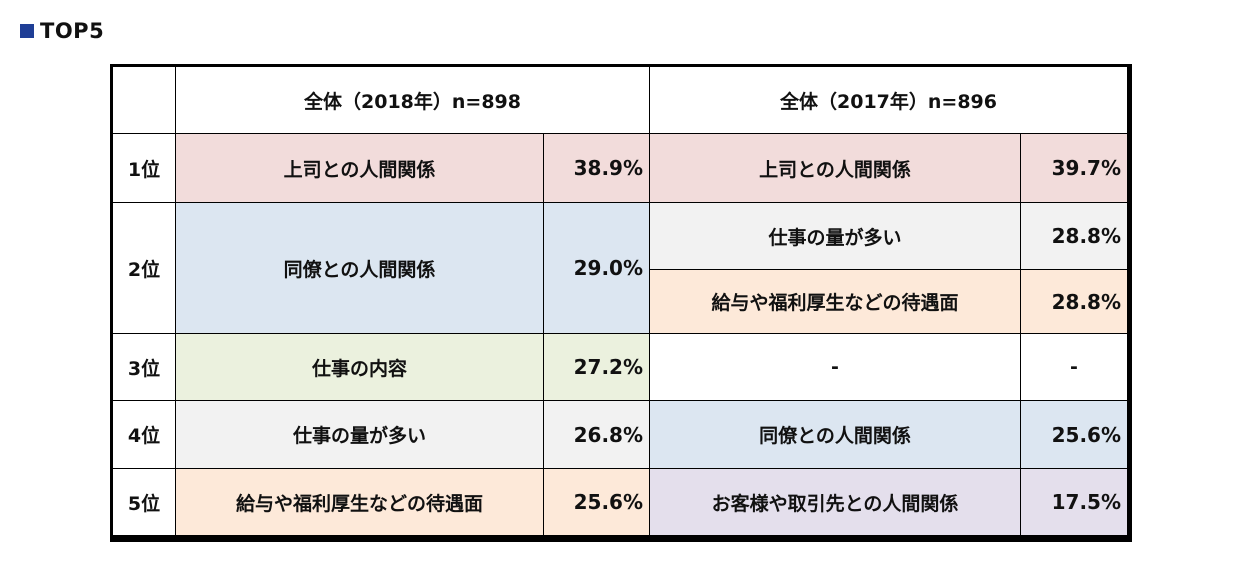  What do you see at coordinates (835, 502) in the screenshot?
I see `rank-5-2017-item: お客様や取引先との人間関係` at bounding box center [835, 502].